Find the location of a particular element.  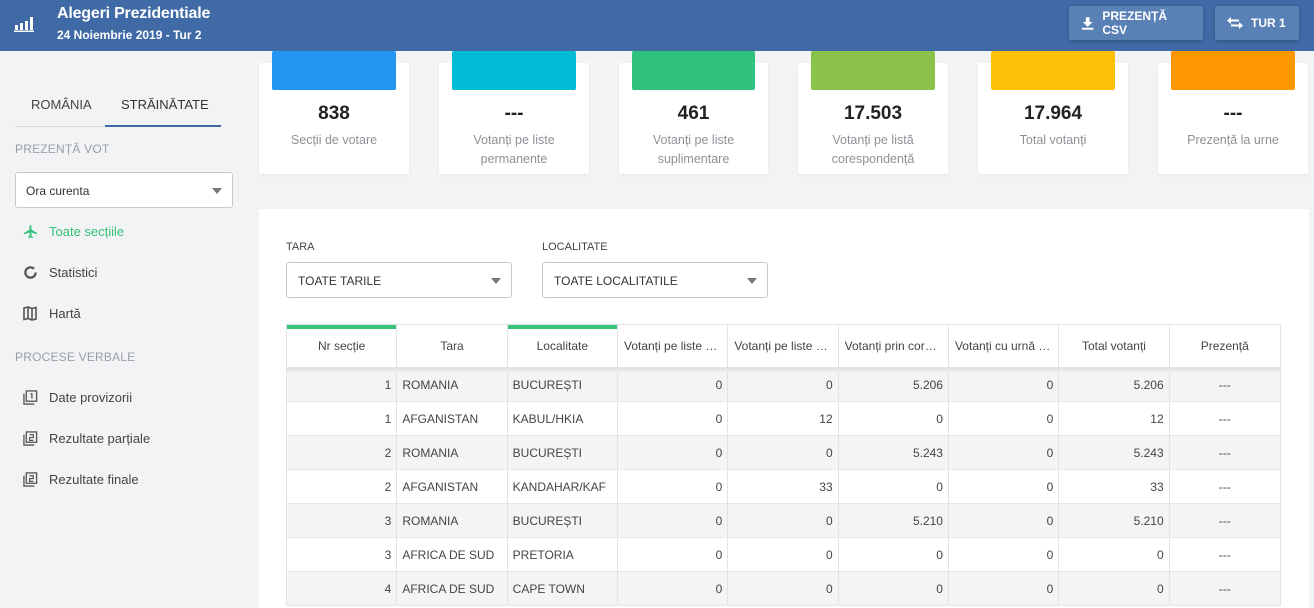

column-header-supplementary: Votanți pe liste suplimentare is located at coordinates (783, 346).